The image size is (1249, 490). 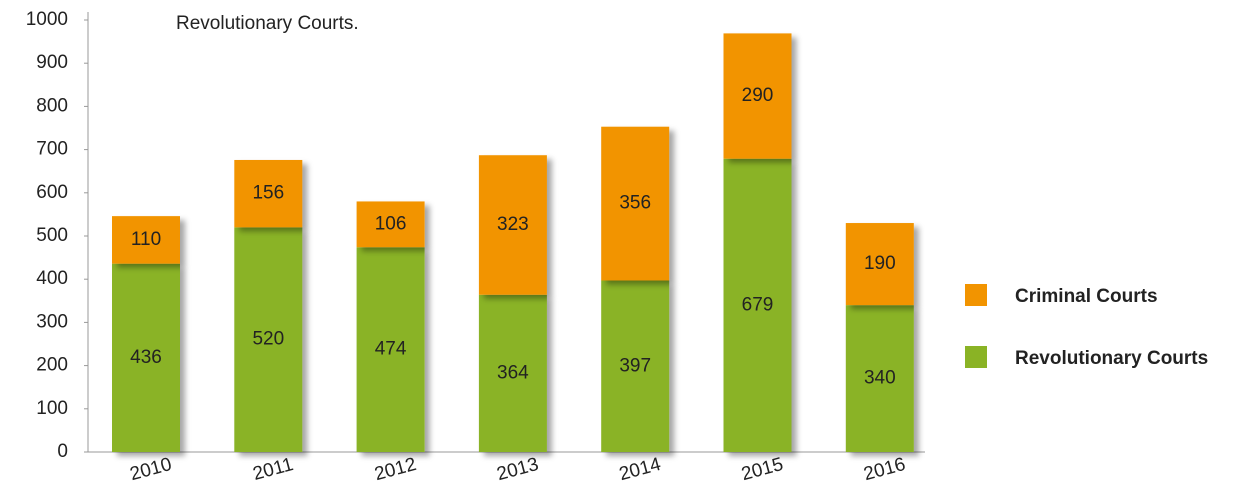 I want to click on data-label: 340, so click(x=880, y=378).